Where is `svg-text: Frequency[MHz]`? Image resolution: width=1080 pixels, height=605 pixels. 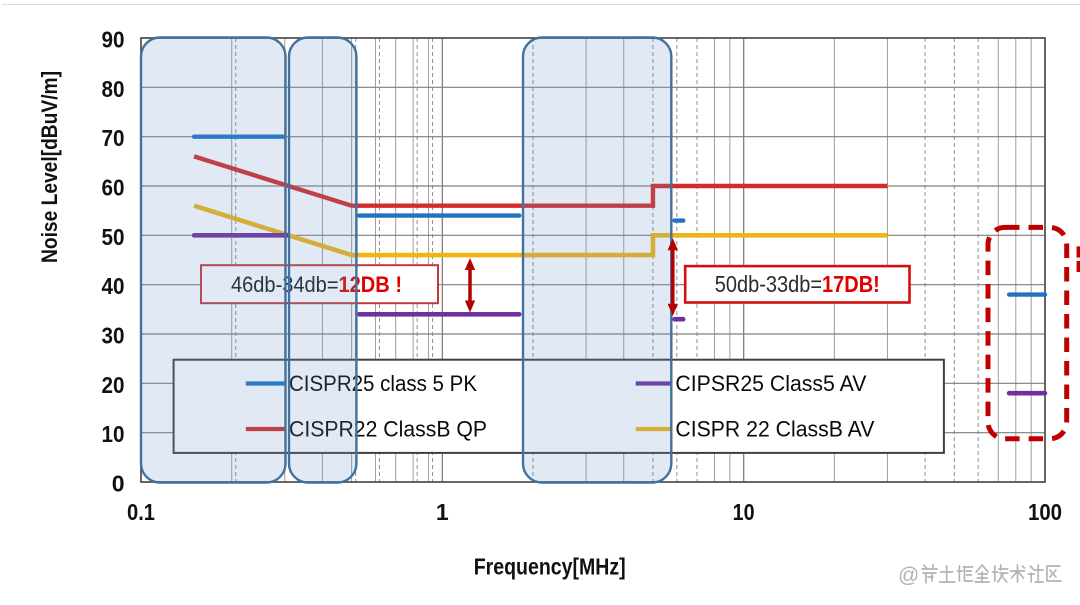
svg-text: Frequency[MHz] is located at coordinates (550, 567).